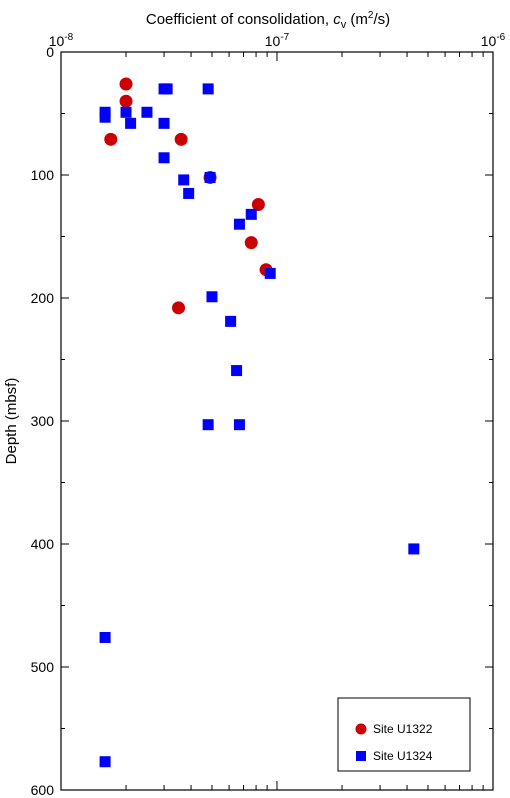 The width and height of the screenshot is (510, 798). Describe the element at coordinates (268, 20) in the screenshot. I see `x-axis-title: Coefficient of consolidation, cv (m2/s)` at that location.